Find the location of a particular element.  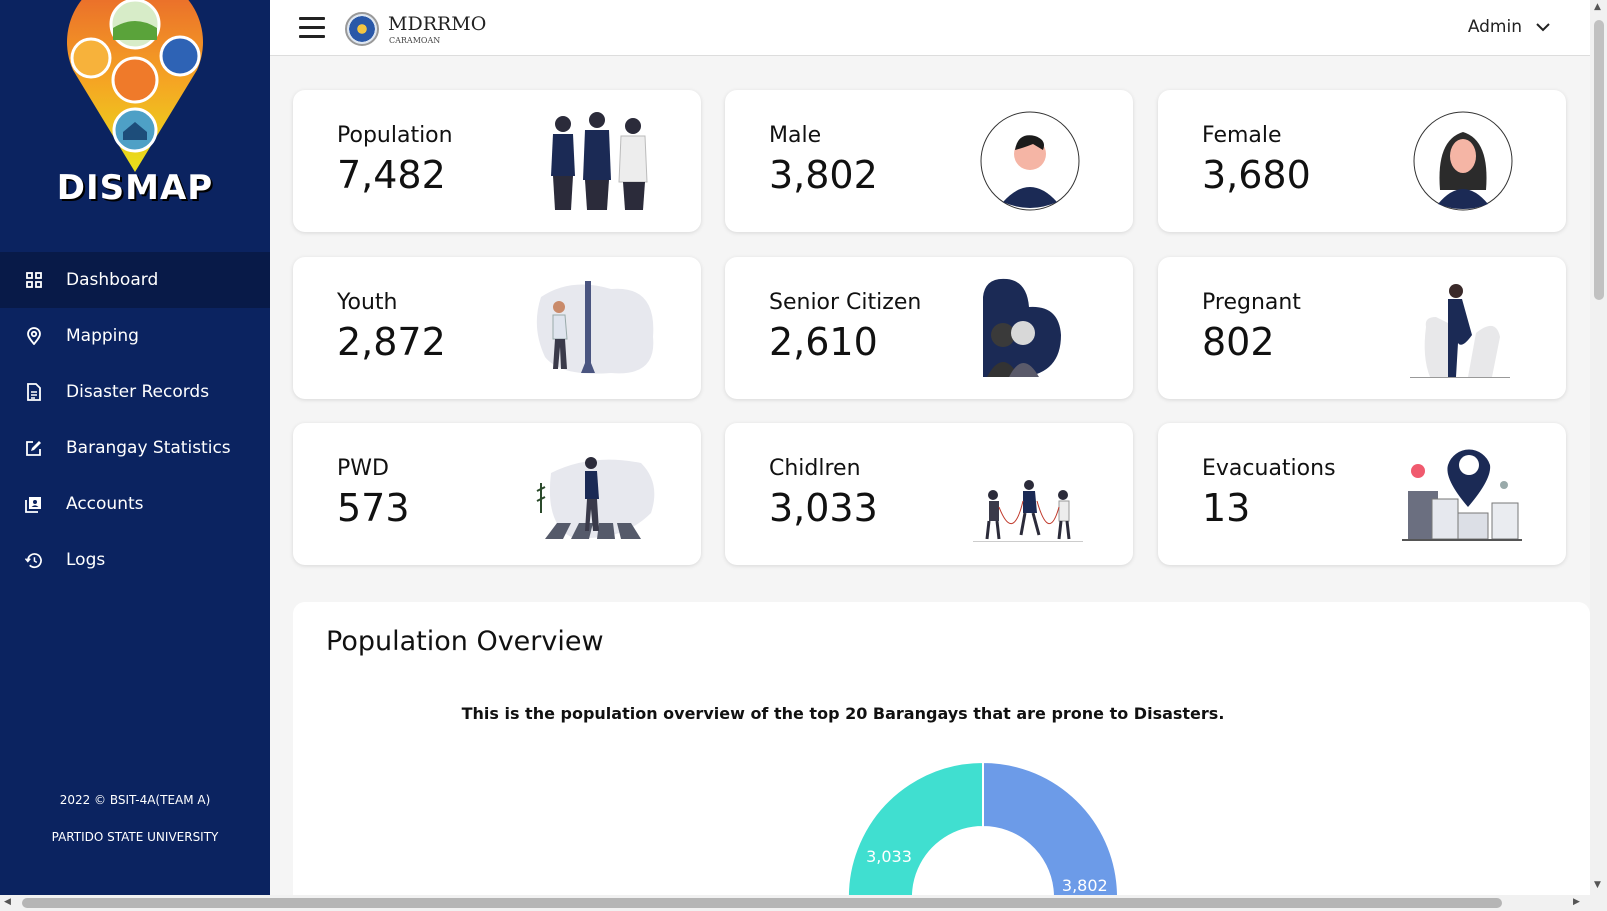

doughnut-data-label: 3,033 is located at coordinates (889, 856).